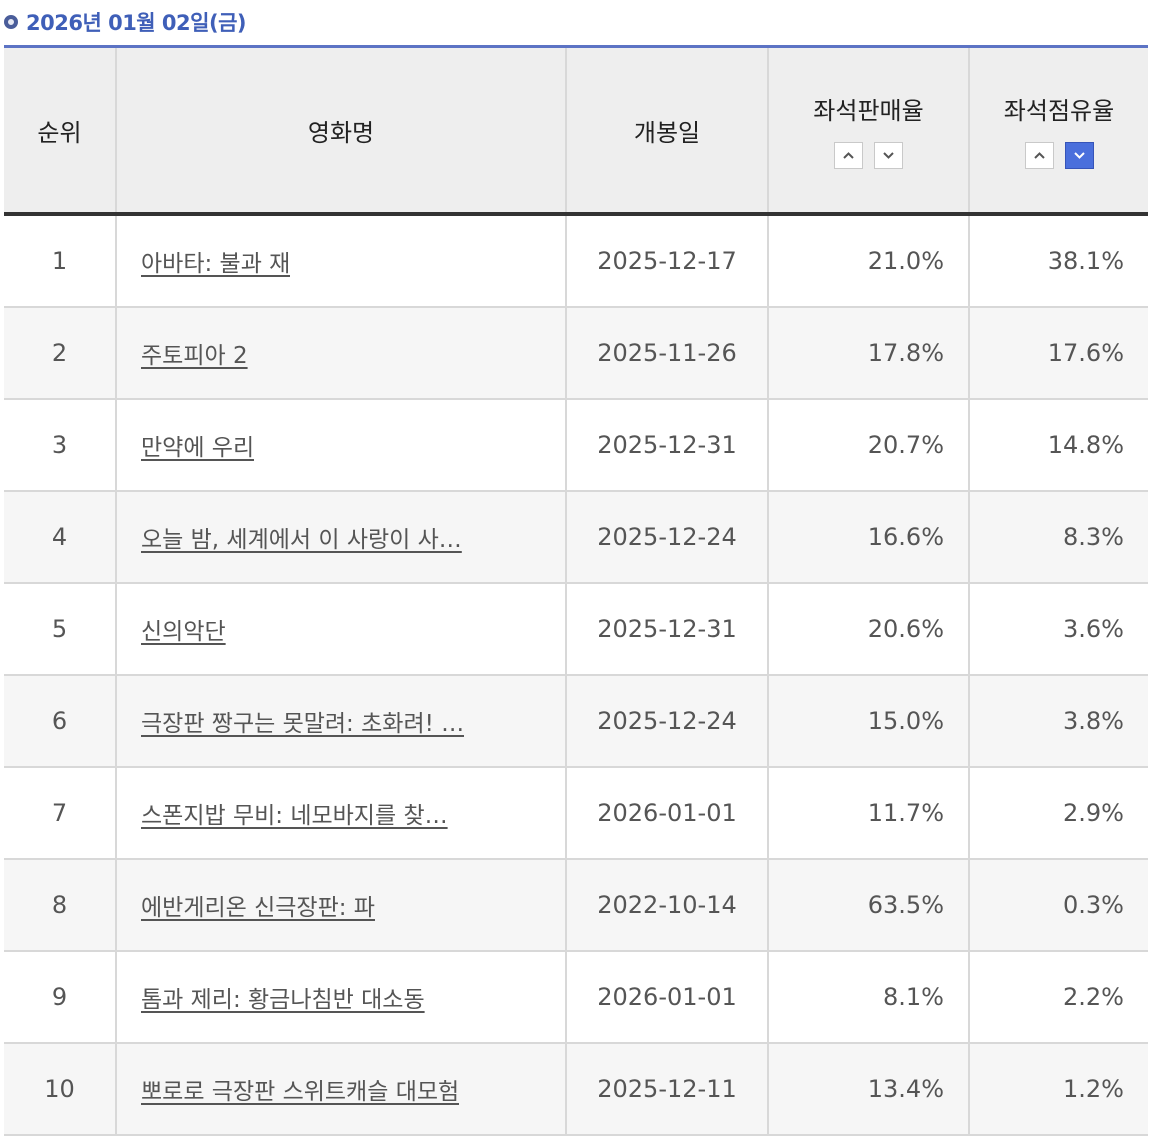  Describe the element at coordinates (576, 46) in the screenshot. I see `header-divider` at that location.